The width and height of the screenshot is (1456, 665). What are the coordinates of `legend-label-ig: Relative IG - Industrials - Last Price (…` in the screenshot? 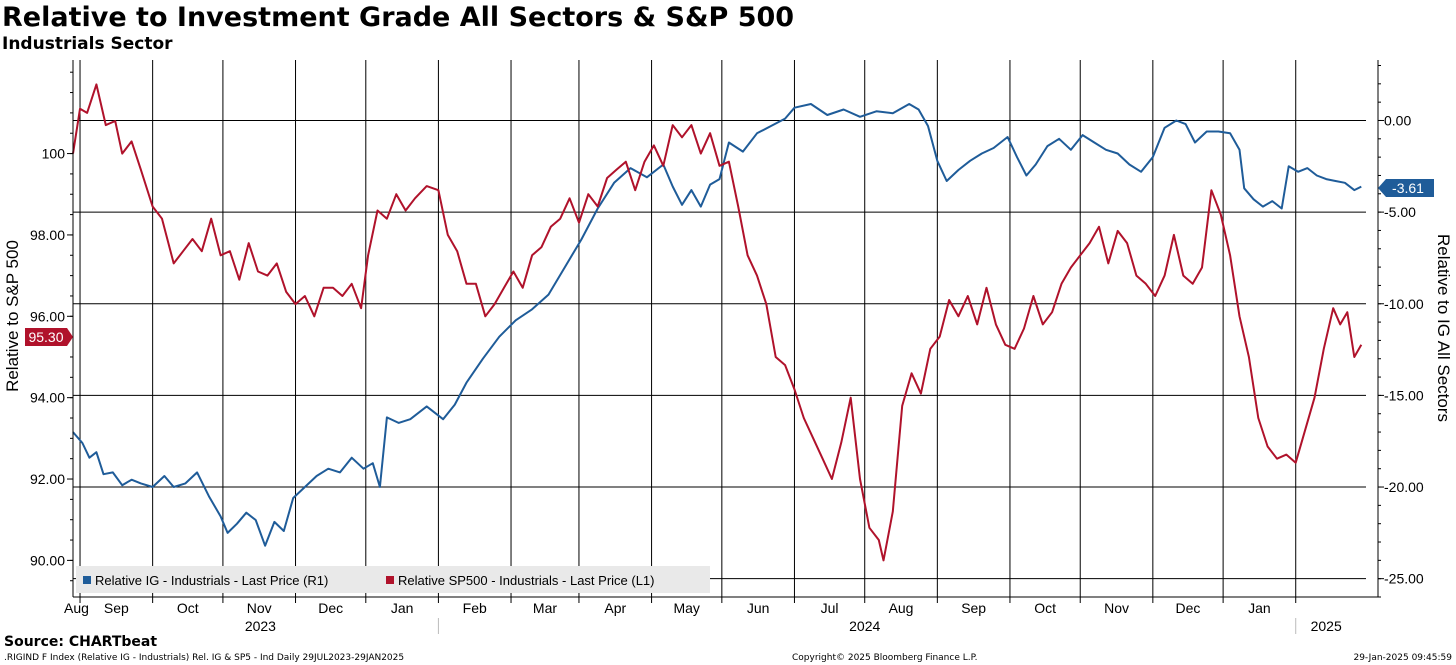 It's located at (211, 580).